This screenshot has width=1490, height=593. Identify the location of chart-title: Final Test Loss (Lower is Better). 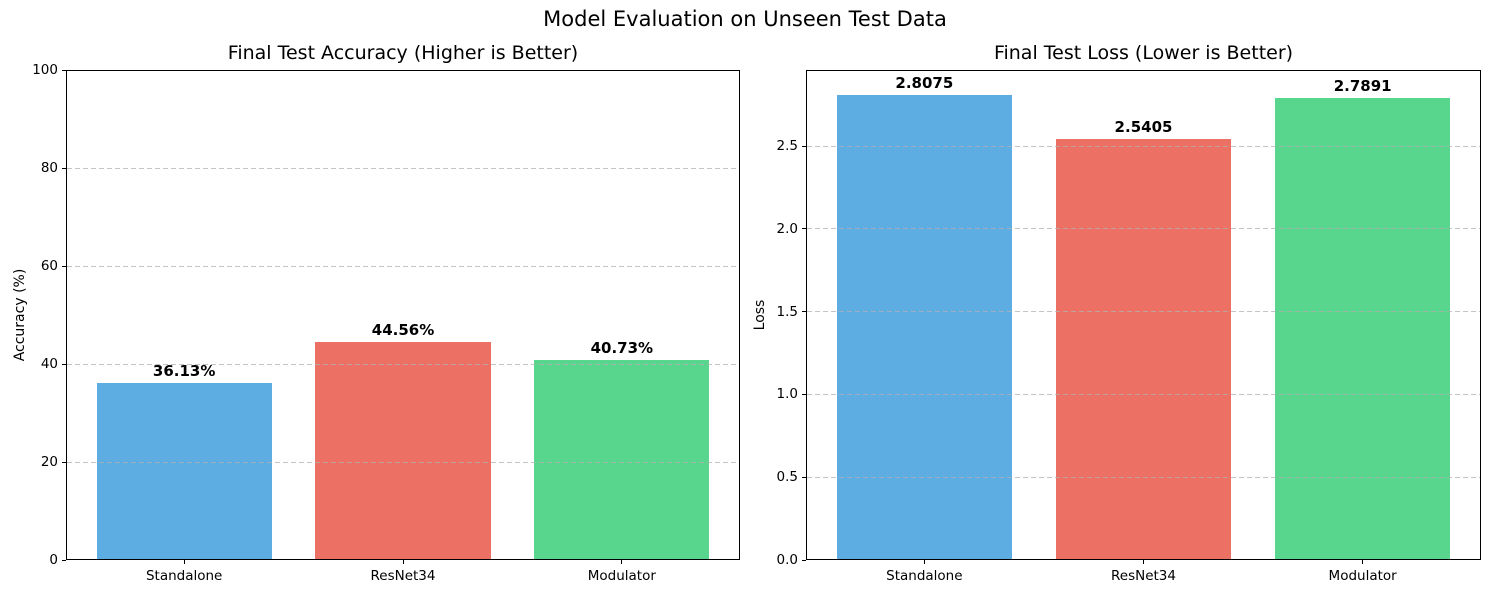
(1143, 53).